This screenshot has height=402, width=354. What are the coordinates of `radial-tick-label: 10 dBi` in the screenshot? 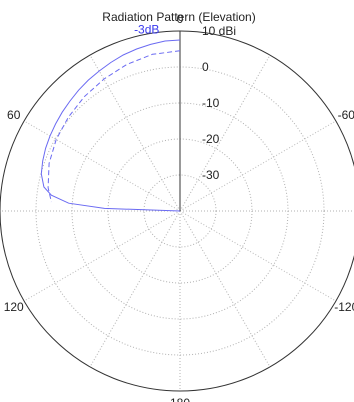 It's located at (219, 31).